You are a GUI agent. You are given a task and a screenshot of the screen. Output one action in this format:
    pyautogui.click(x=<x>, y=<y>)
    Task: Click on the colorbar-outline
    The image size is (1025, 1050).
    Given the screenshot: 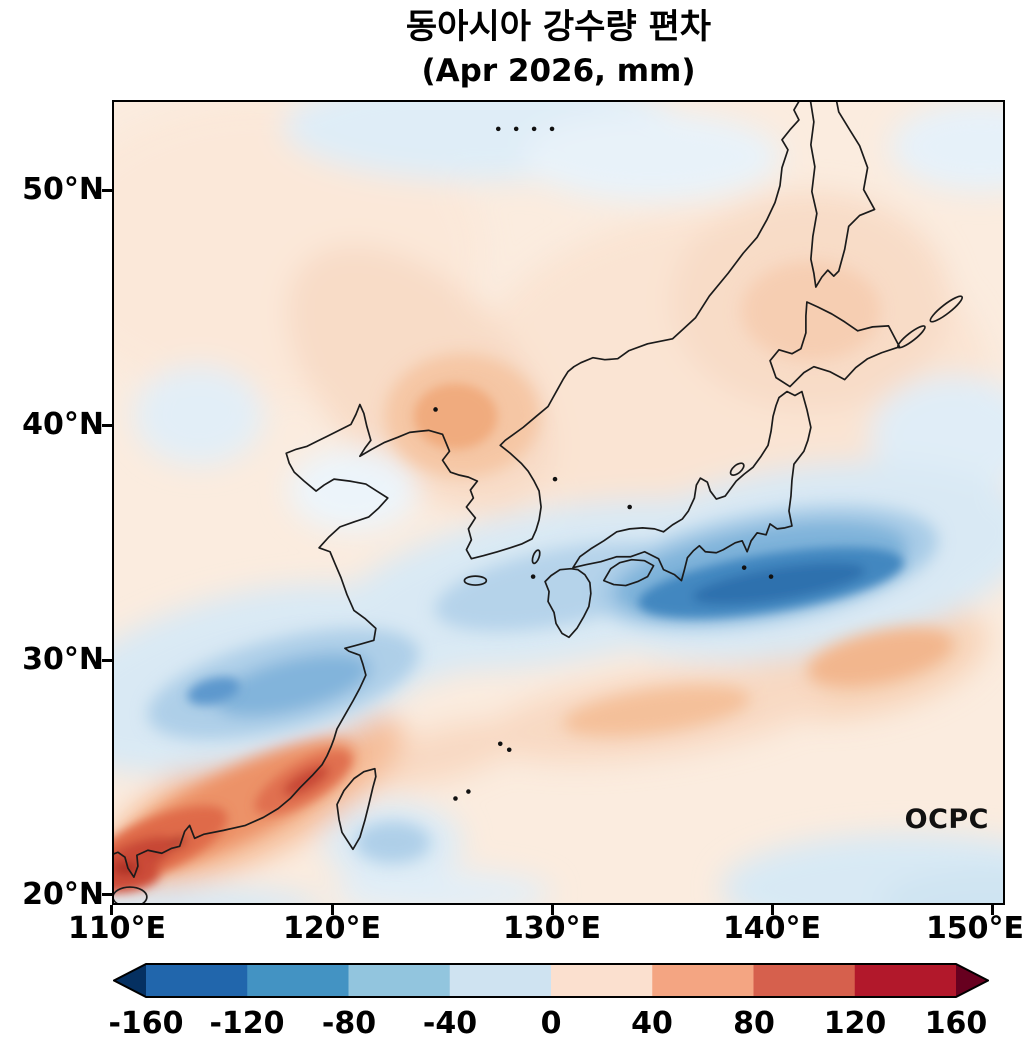 What is the action you would take?
    pyautogui.click(x=551, y=980)
    